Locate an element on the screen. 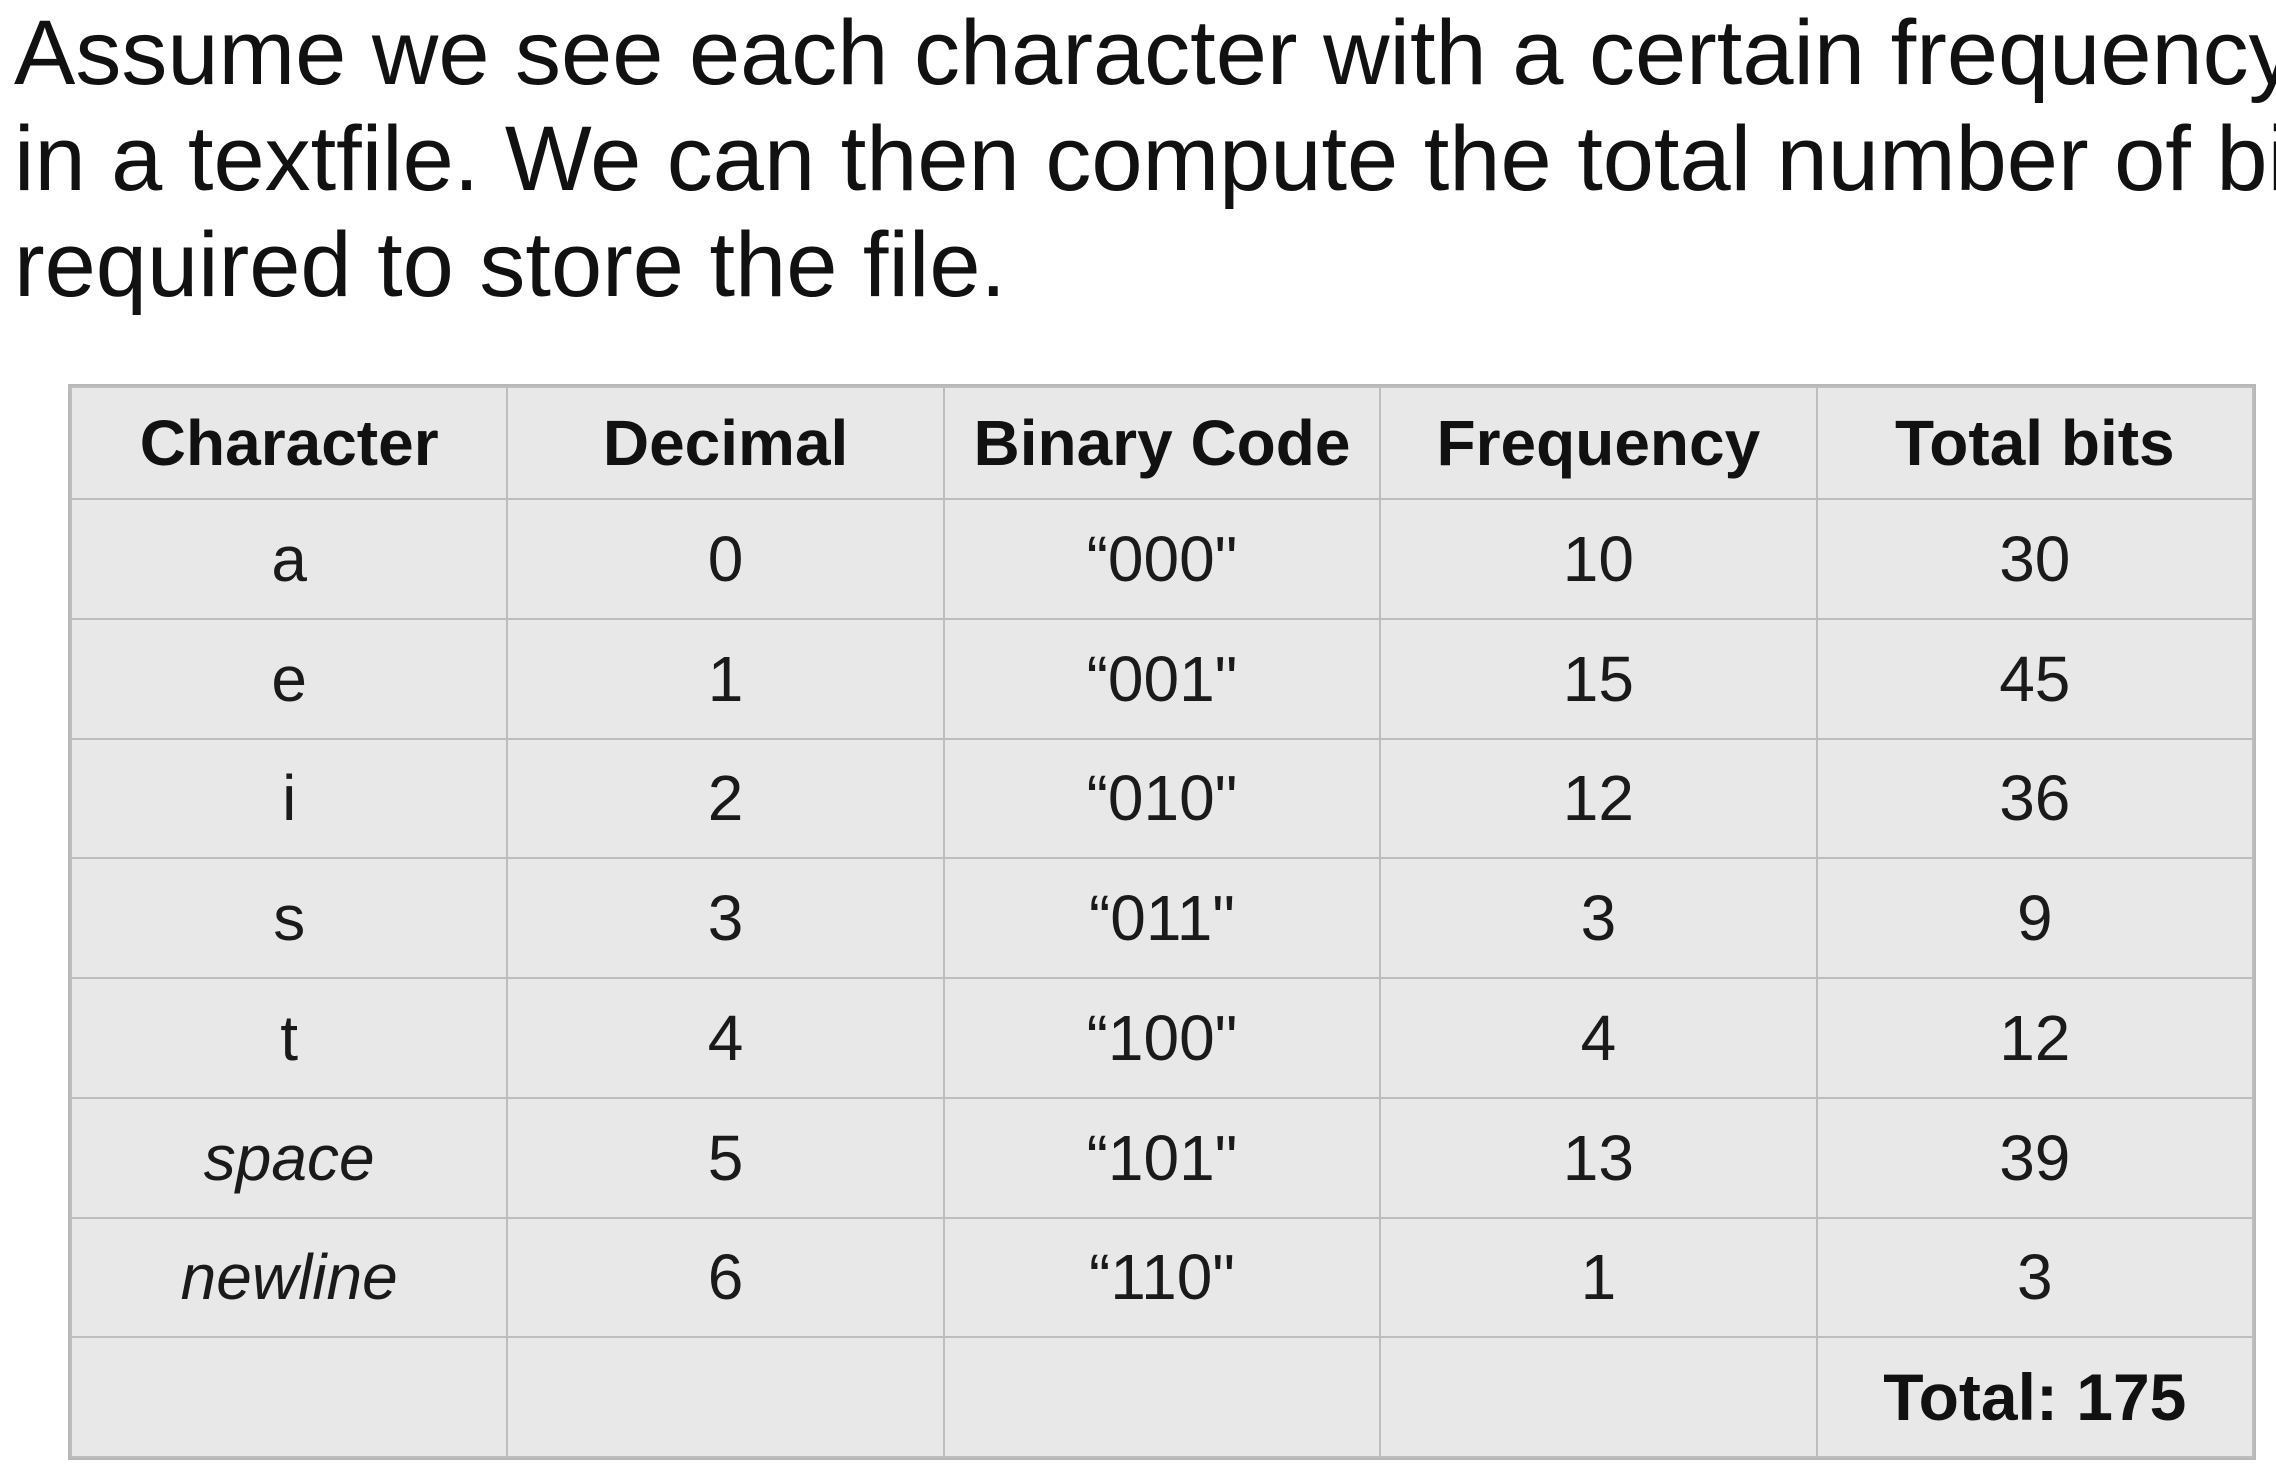 This screenshot has width=2276, height=1472. cell-frequency: 3 is located at coordinates (1598, 918).